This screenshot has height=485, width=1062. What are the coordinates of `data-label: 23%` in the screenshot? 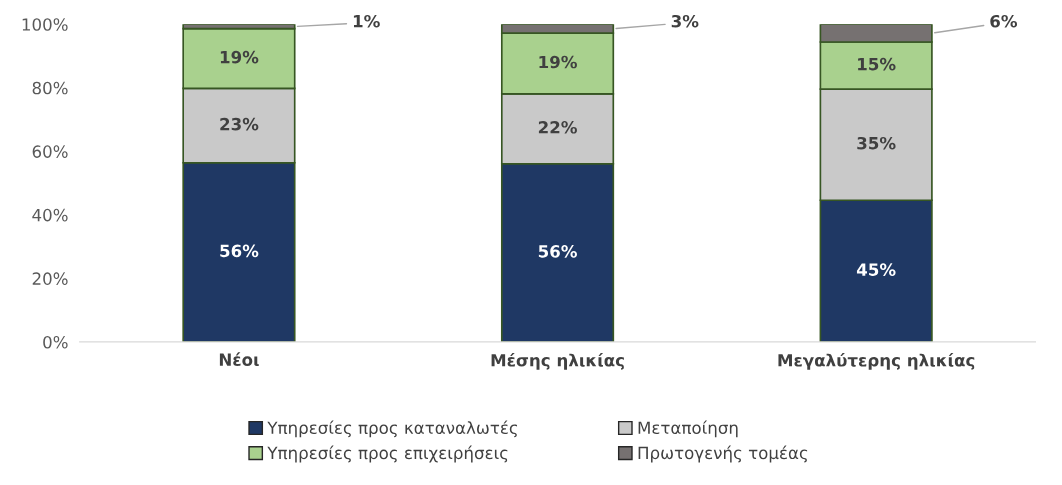 It's located at (239, 124).